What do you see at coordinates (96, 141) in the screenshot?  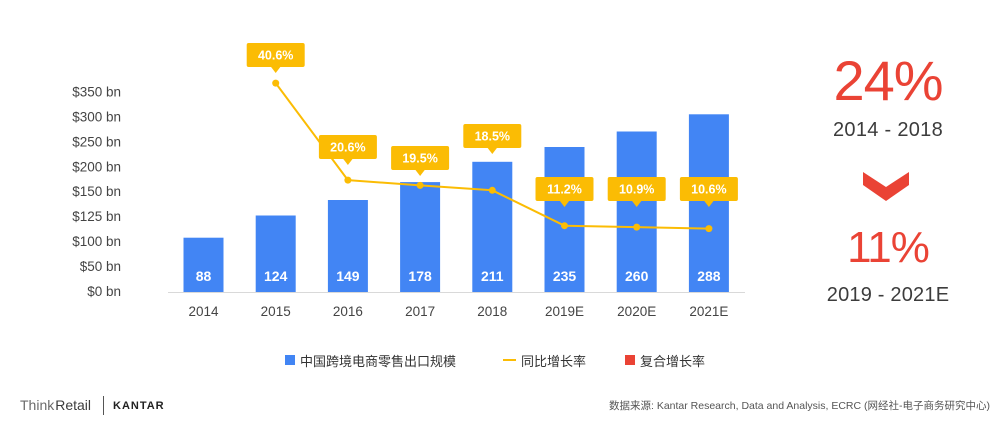 I see `y-tick-label: $250 bn` at bounding box center [96, 141].